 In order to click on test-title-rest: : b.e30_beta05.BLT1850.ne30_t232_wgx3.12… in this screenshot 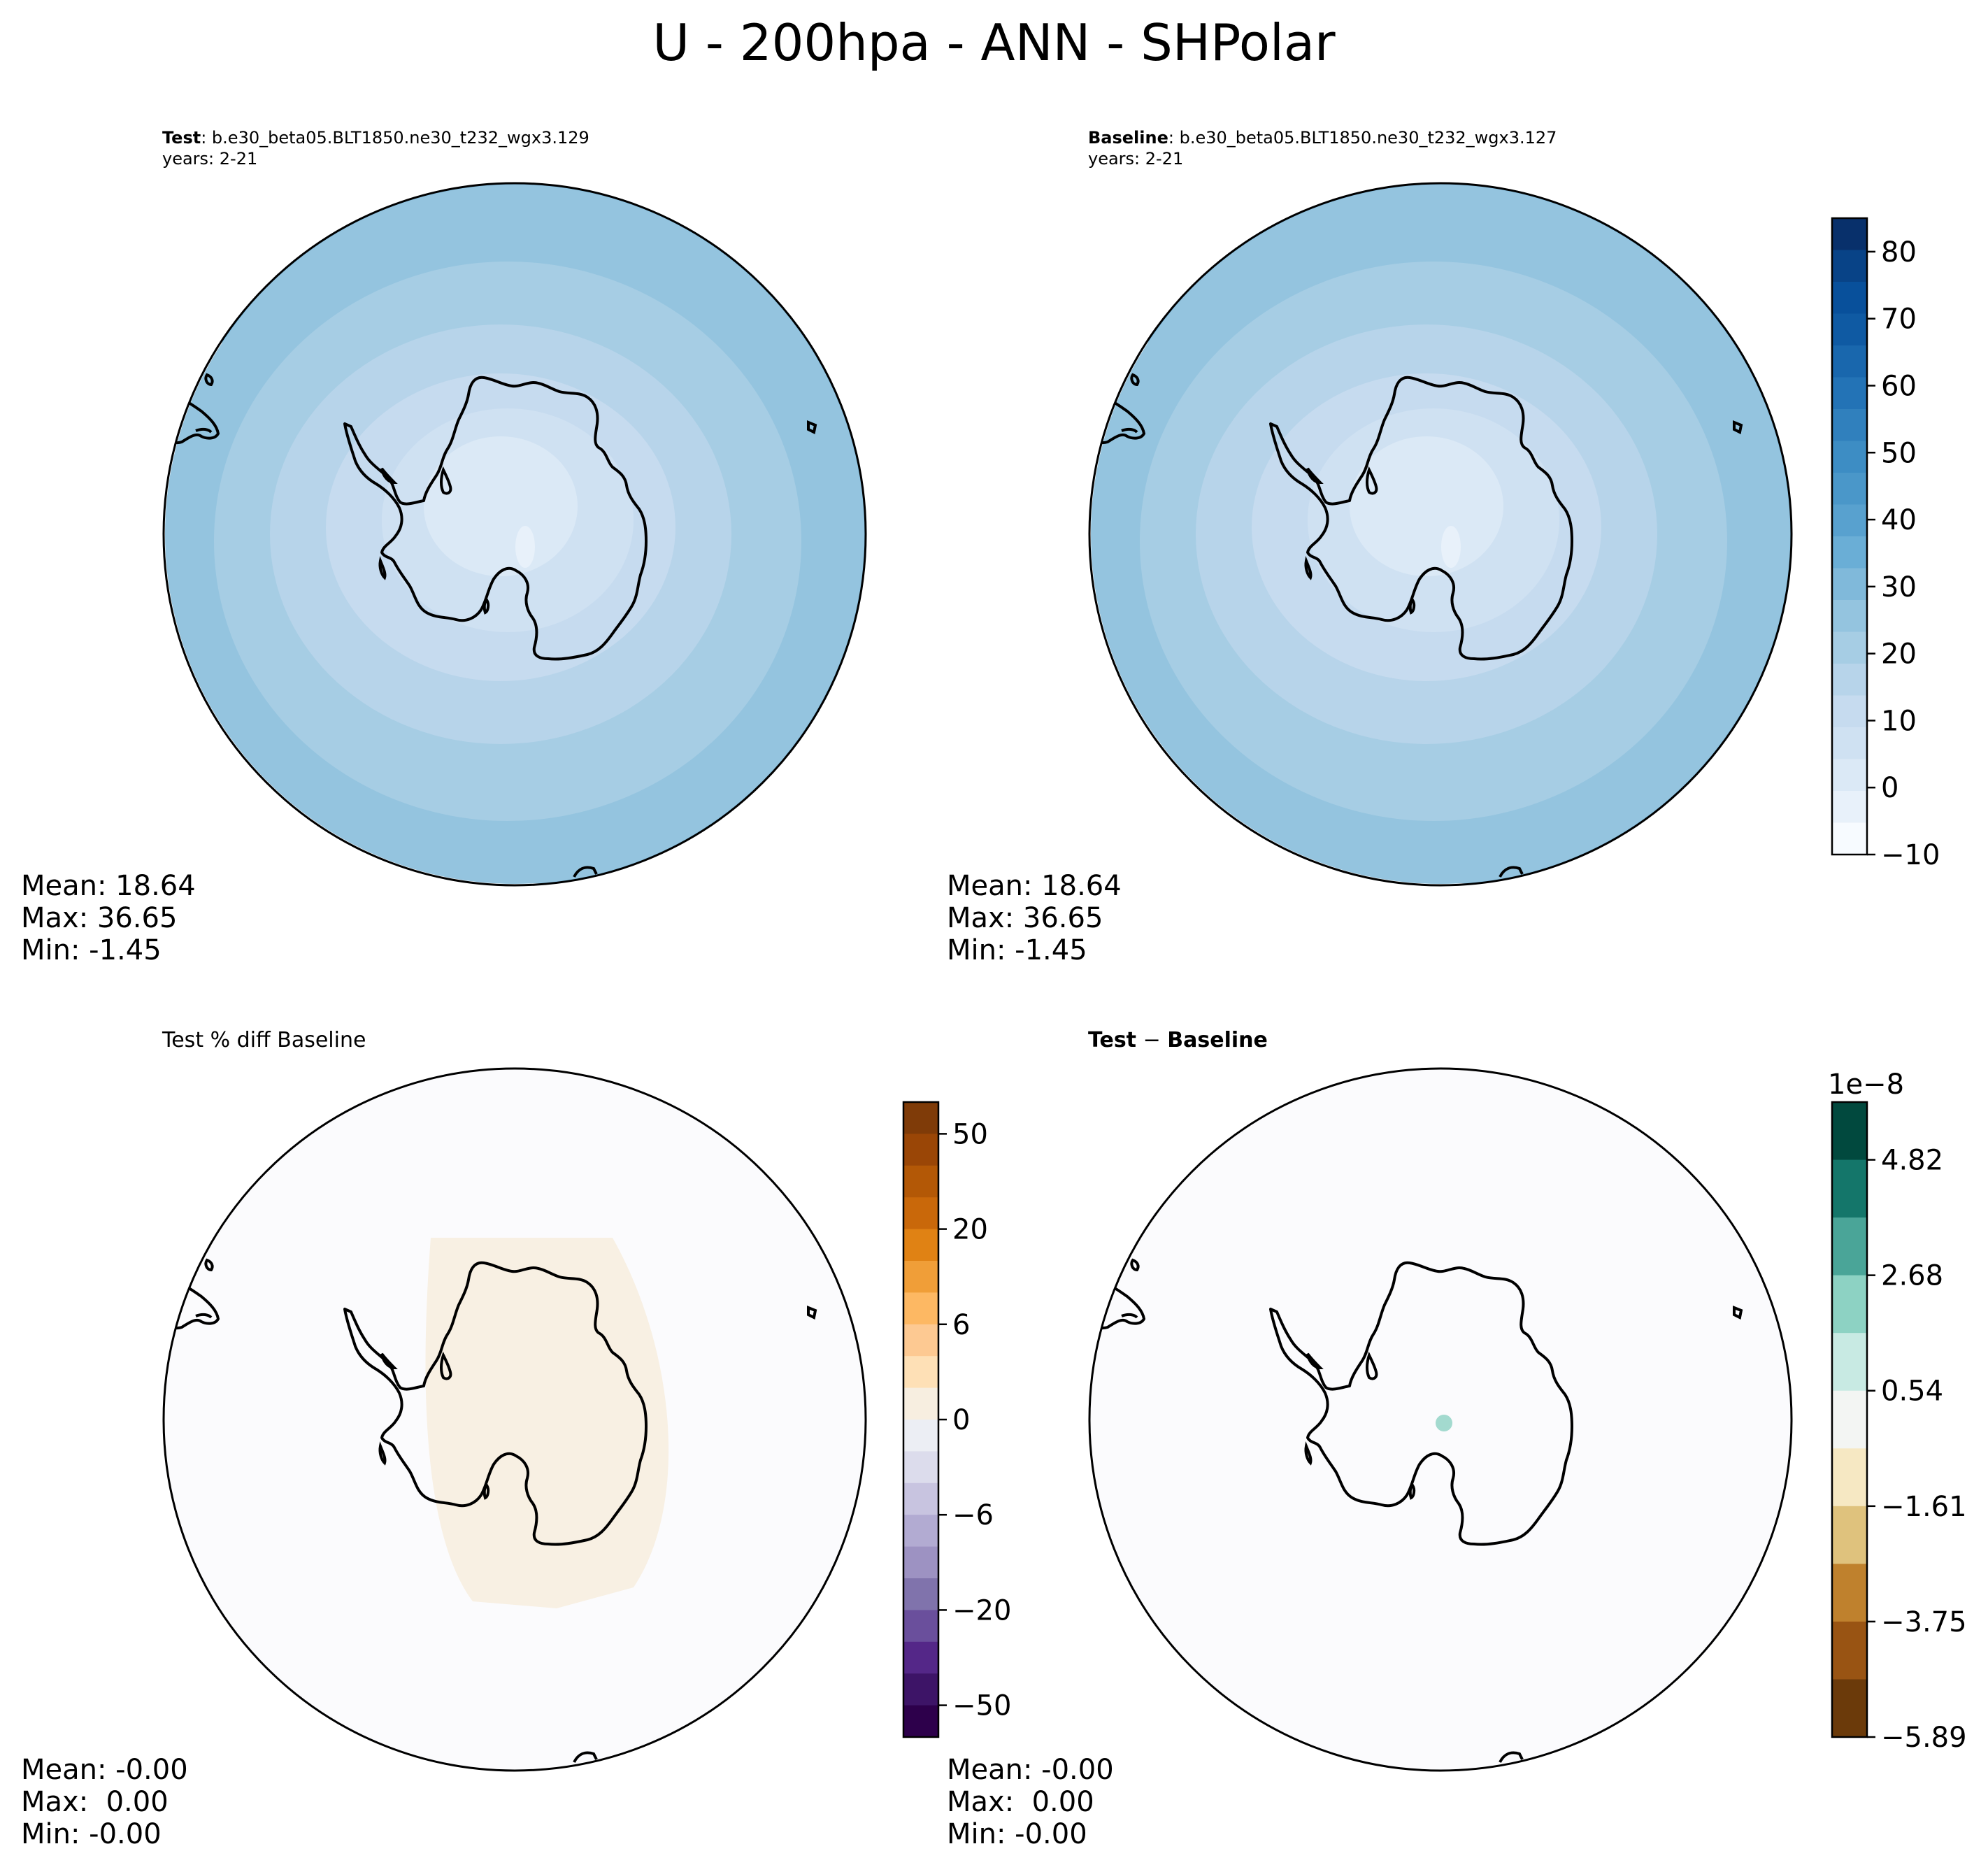, I will do `click(395, 138)`.